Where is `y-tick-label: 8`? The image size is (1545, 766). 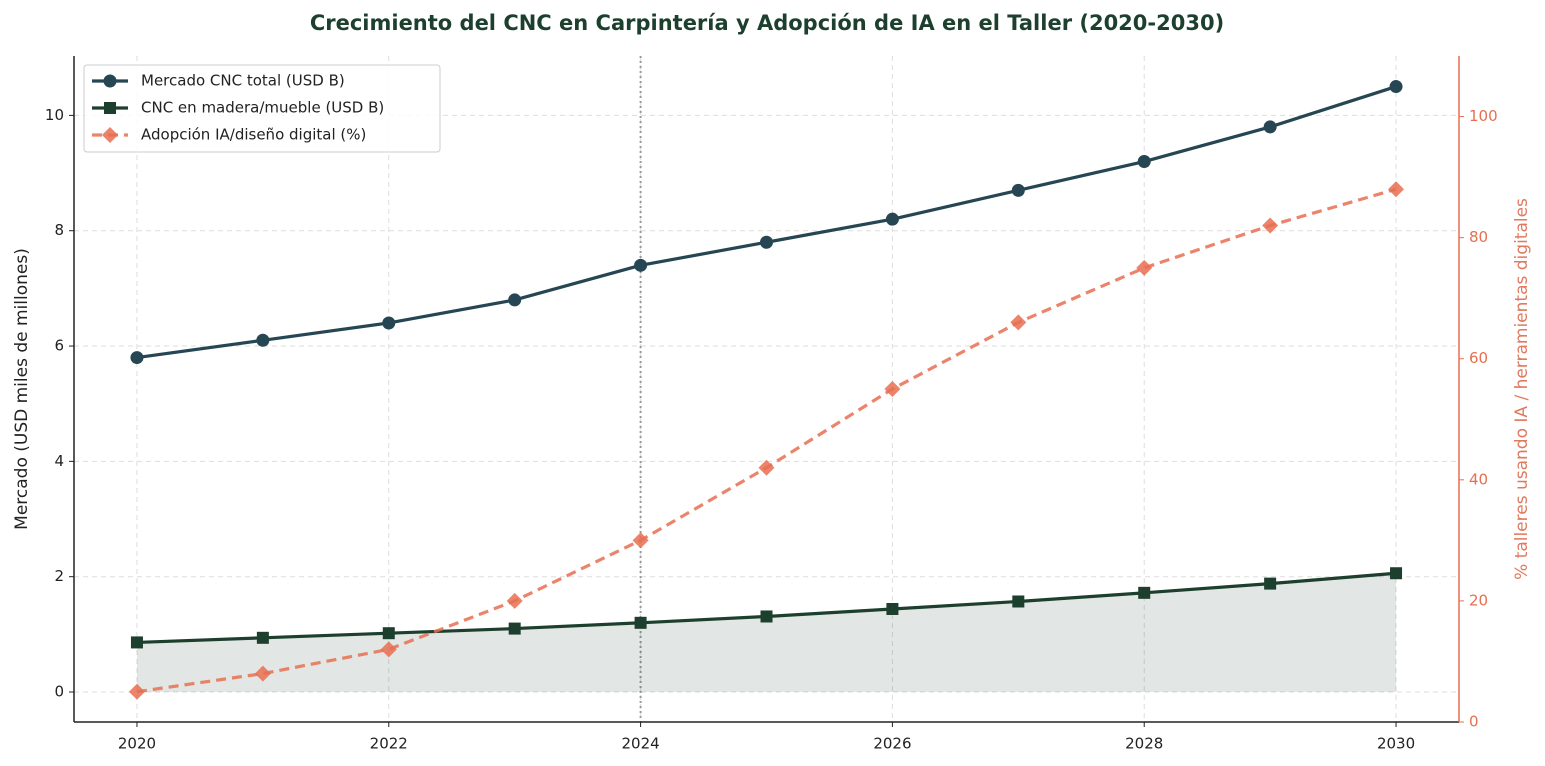 y-tick-label: 8 is located at coordinates (59, 230).